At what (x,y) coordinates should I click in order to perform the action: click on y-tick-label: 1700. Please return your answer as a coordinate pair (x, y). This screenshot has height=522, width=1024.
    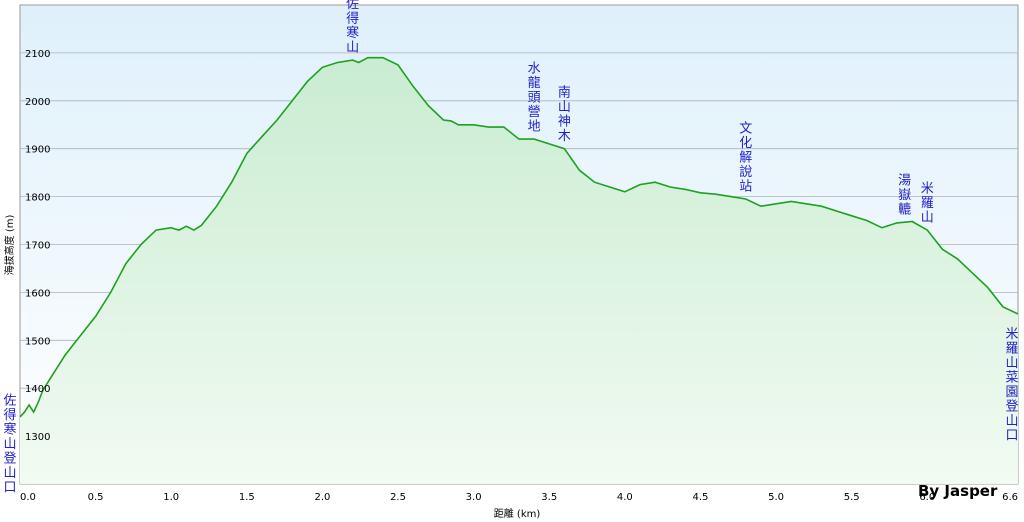
    Looking at the image, I should click on (37, 246).